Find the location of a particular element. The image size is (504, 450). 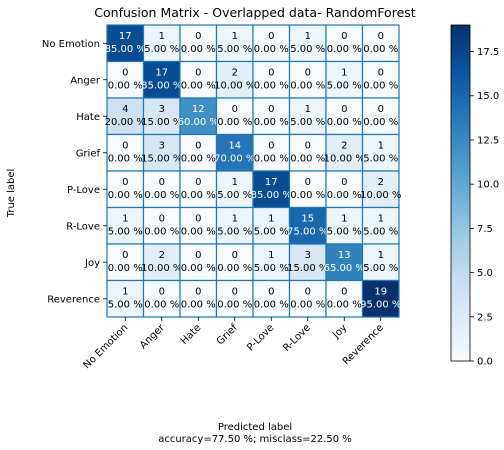

y-tick-label: No Emotion is located at coordinates (71, 44).